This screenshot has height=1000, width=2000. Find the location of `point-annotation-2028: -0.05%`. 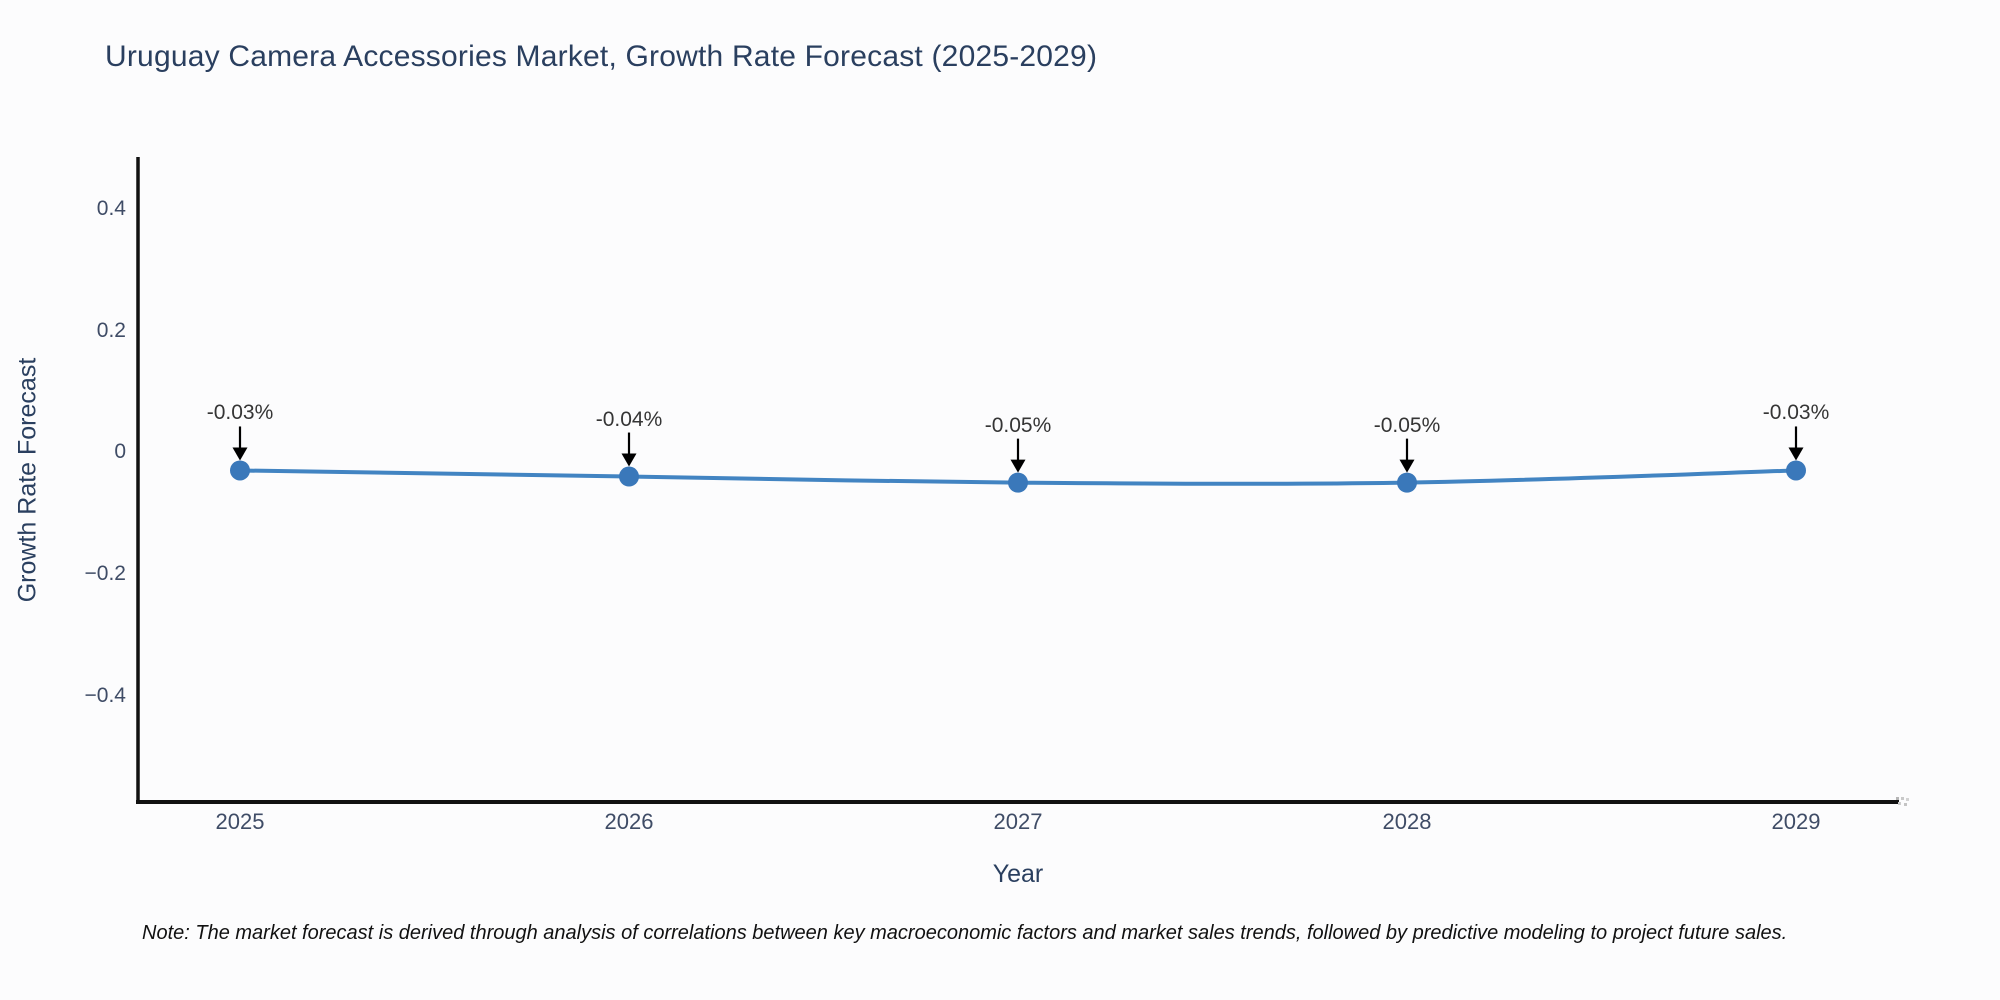

point-annotation-2028: -0.05% is located at coordinates (1407, 425).